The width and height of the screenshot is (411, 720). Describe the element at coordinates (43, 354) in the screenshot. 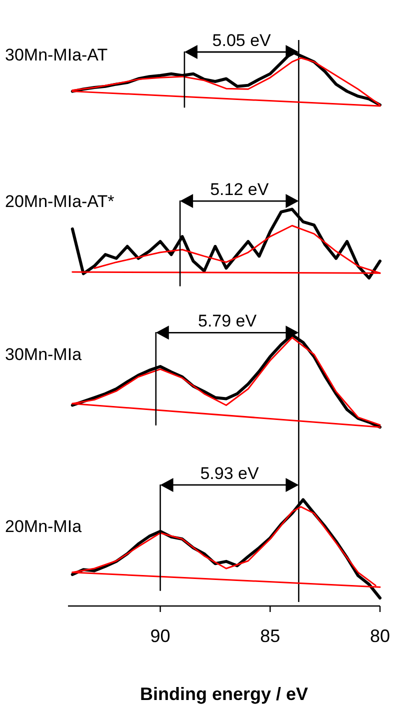

I see `text: 30Mn-MIa` at that location.